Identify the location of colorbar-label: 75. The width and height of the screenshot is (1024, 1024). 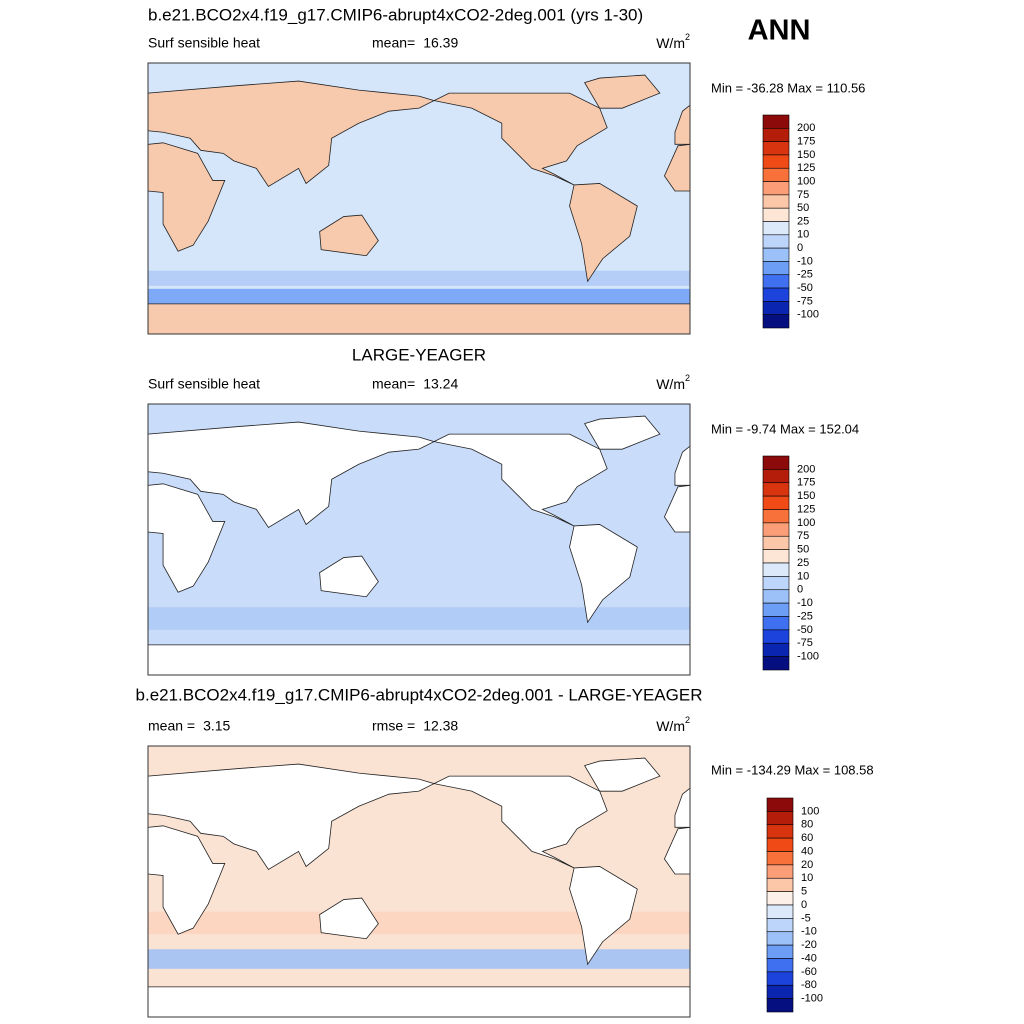
(803, 195).